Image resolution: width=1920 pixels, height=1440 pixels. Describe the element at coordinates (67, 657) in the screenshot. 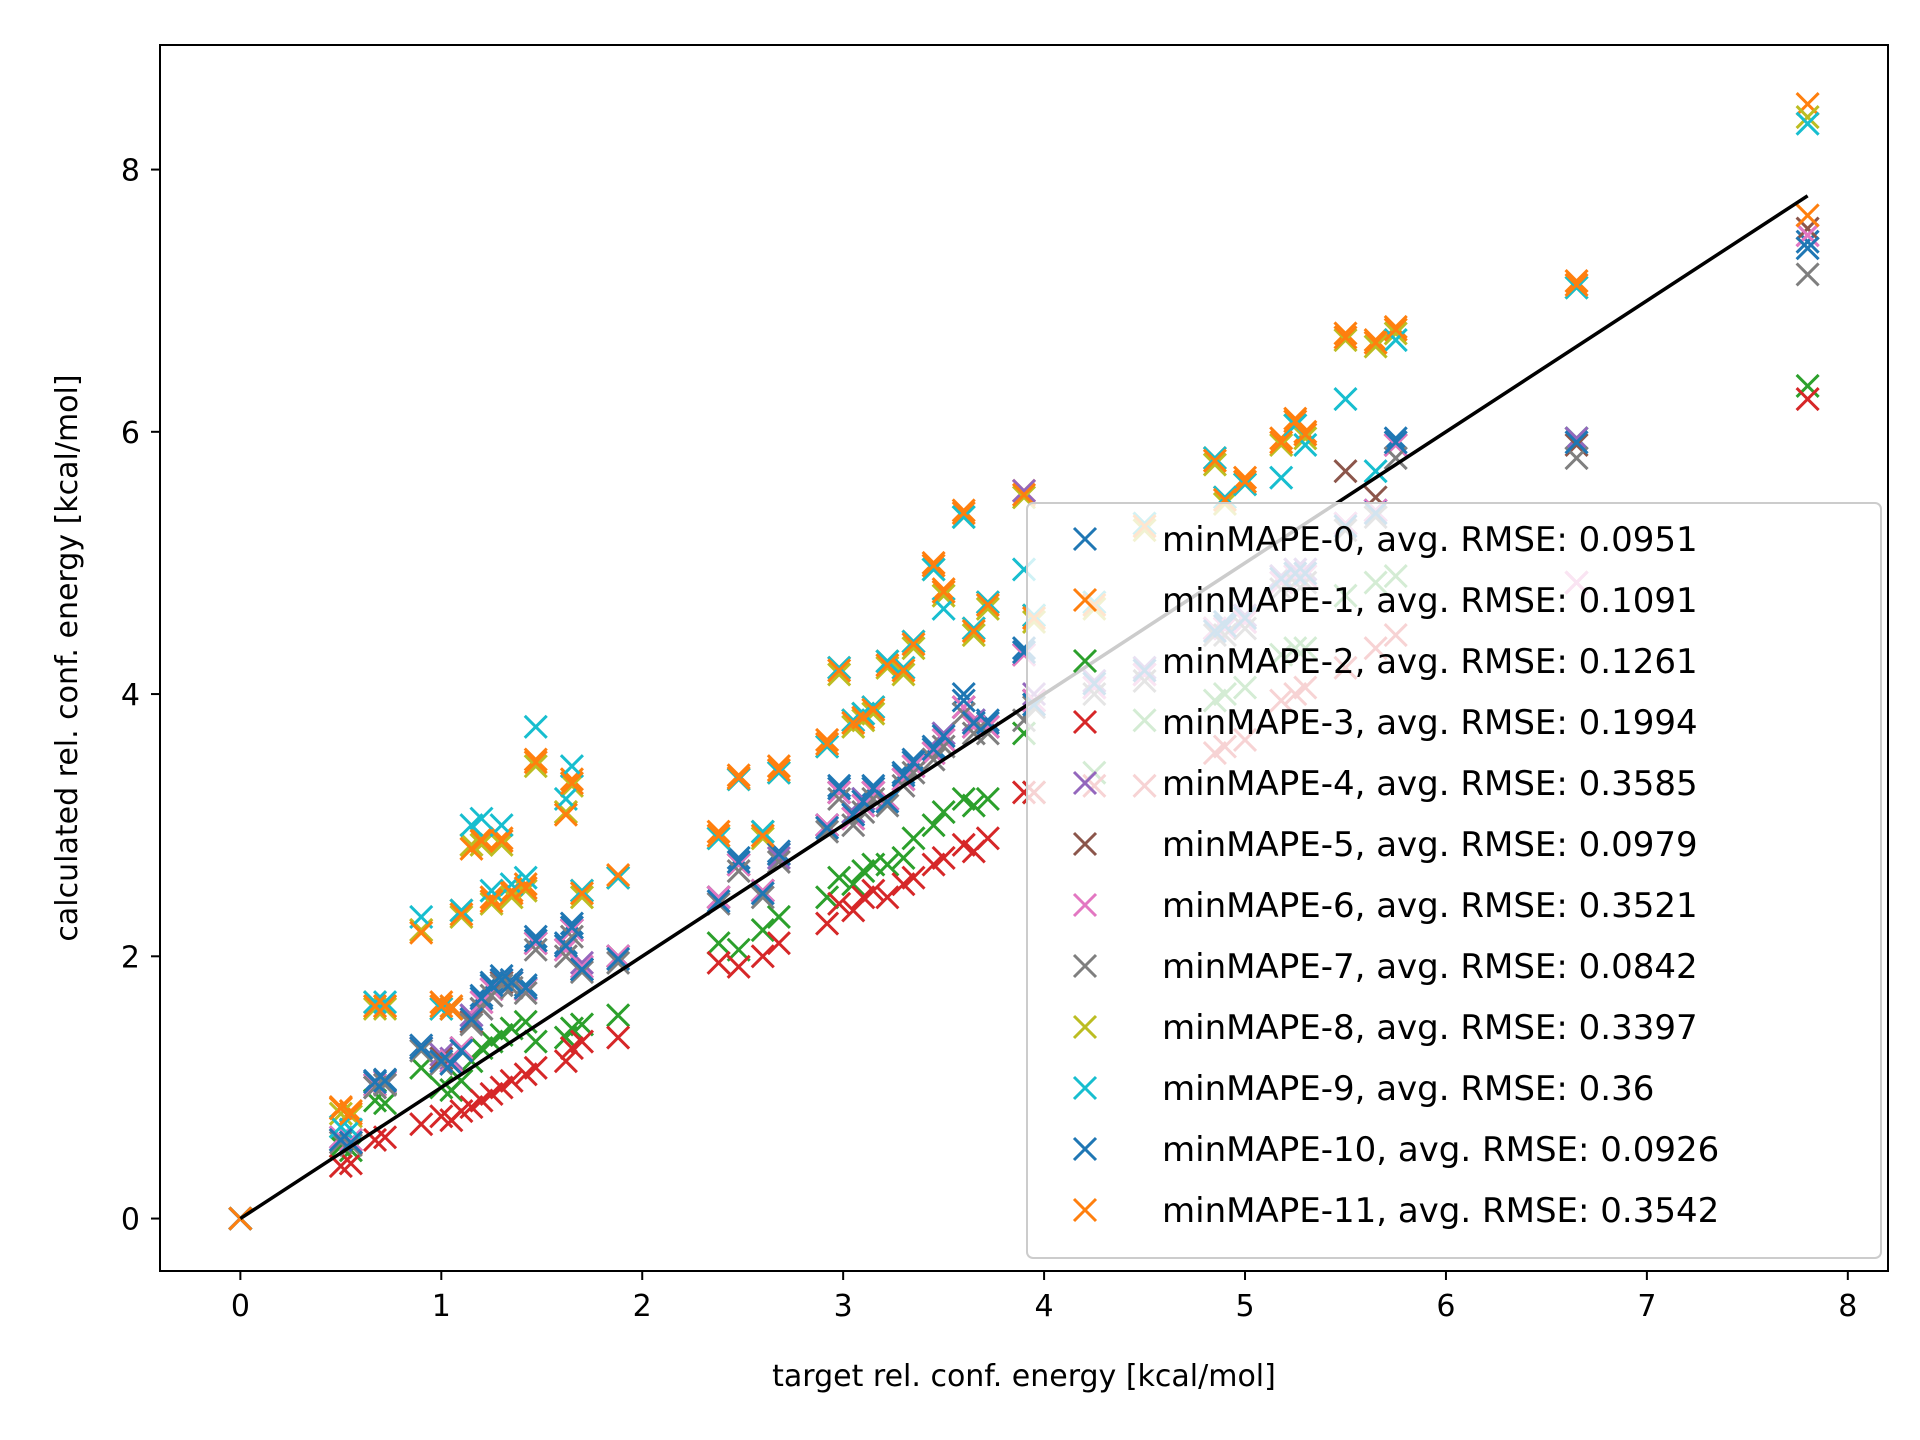

I see `y-axis-label: calculated rel. conf. energy [kcal/mol]` at that location.